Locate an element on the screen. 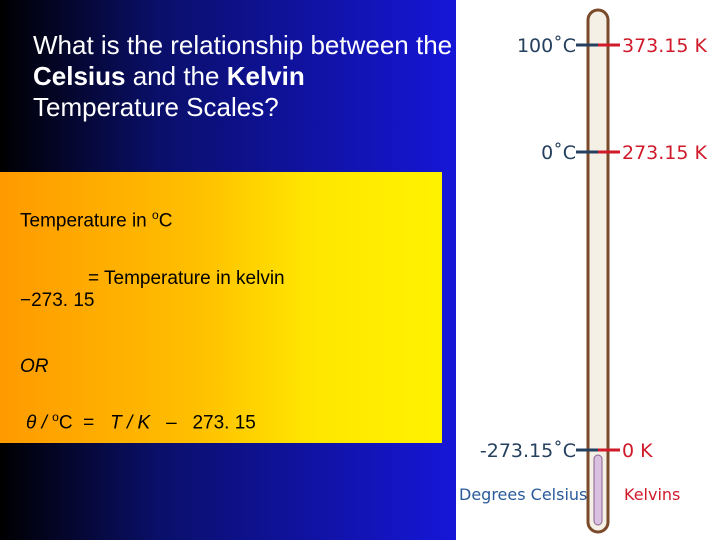 This screenshot has height=540, width=720. text: T / K is located at coordinates (130, 423).